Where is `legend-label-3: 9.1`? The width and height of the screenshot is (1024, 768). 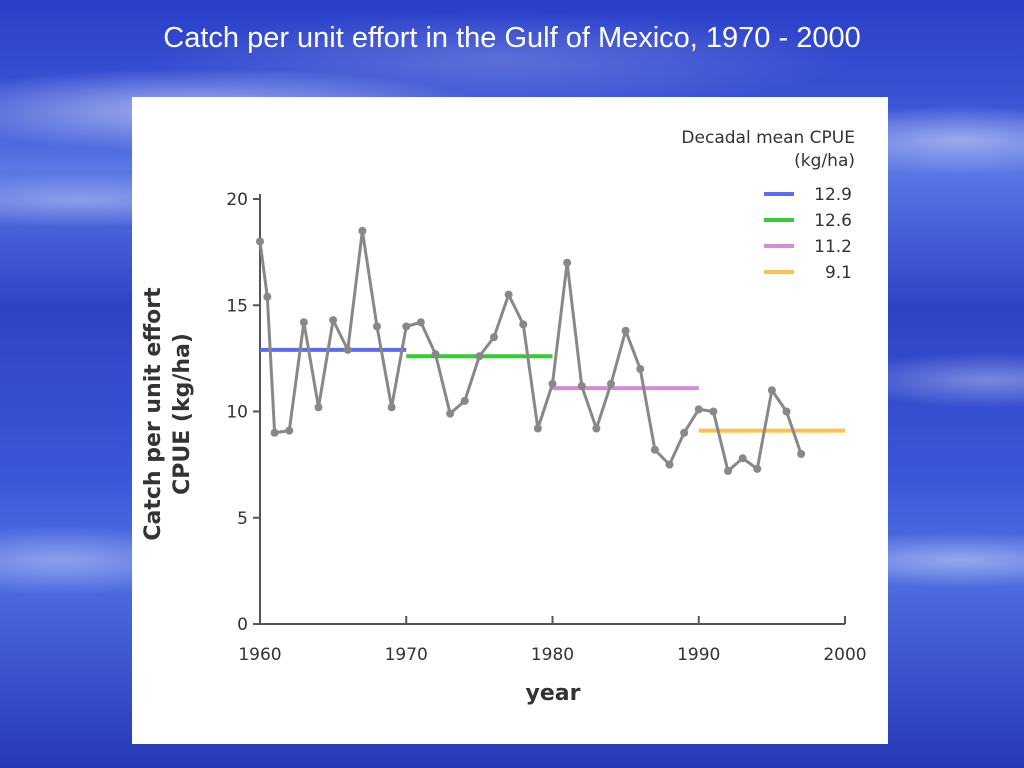
legend-label-3: 9.1 is located at coordinates (838, 273).